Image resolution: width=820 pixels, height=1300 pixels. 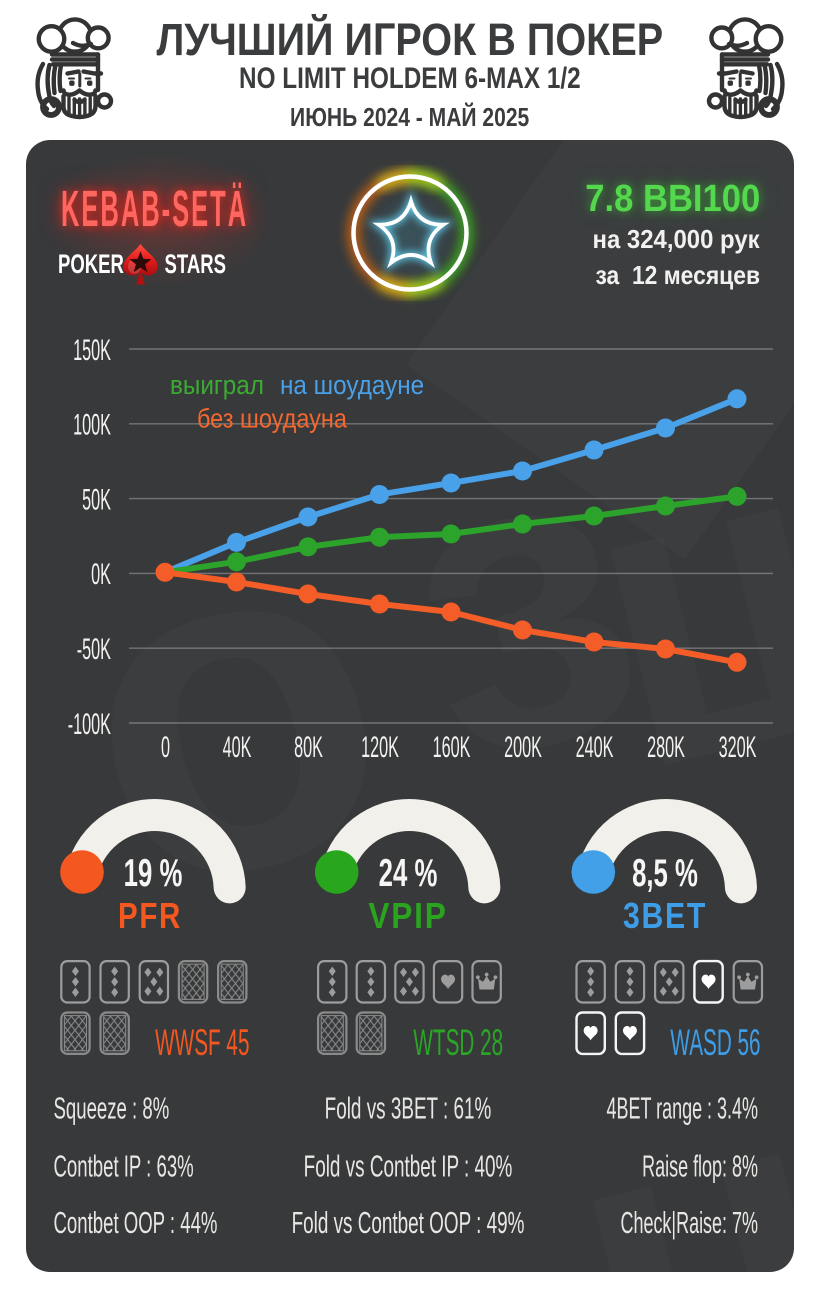 I want to click on svg-text: -100K, so click(x=89, y=724).